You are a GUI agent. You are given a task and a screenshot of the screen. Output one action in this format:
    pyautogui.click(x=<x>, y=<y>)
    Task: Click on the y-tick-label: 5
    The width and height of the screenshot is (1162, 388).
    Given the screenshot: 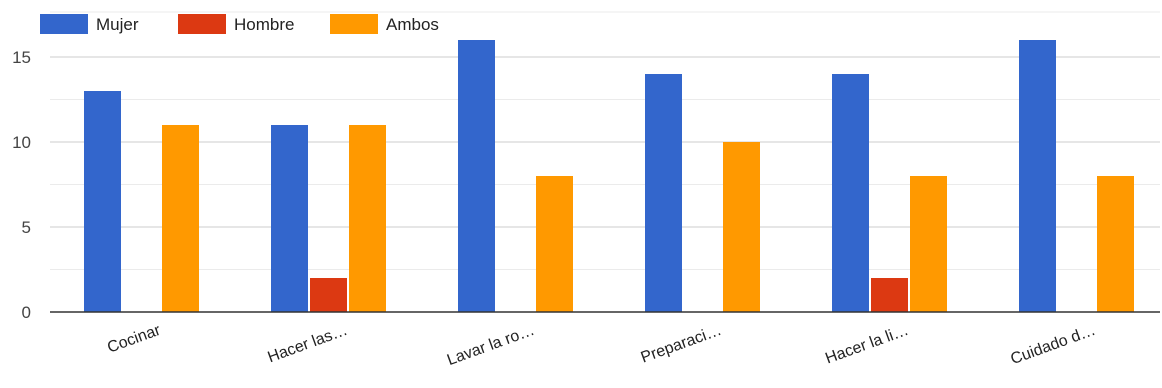 What is the action you would take?
    pyautogui.click(x=26, y=227)
    